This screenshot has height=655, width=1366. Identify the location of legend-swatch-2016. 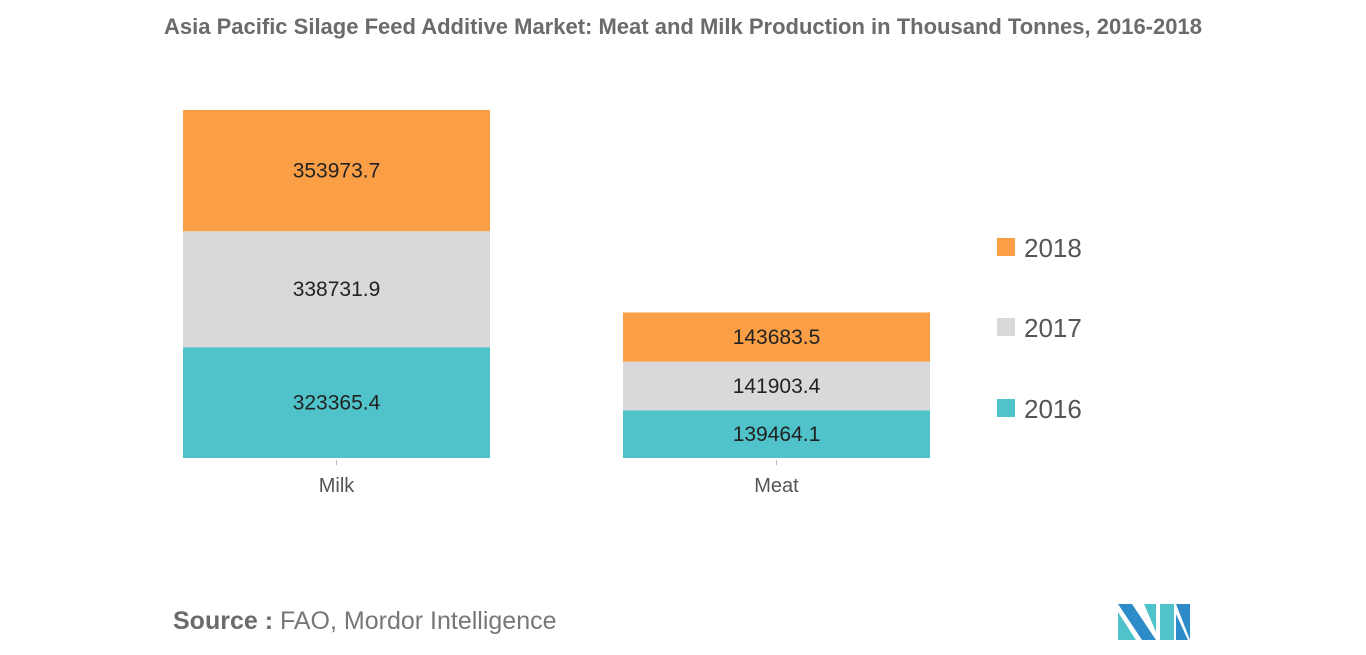
(1006, 408).